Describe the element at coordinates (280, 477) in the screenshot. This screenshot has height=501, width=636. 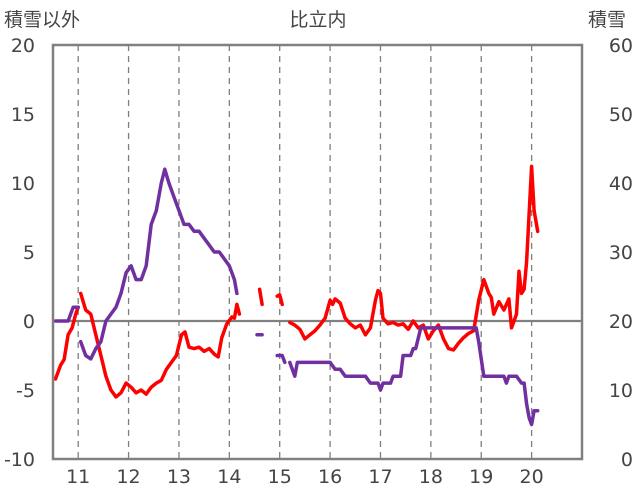
I see `x-tick-label: 15` at that location.